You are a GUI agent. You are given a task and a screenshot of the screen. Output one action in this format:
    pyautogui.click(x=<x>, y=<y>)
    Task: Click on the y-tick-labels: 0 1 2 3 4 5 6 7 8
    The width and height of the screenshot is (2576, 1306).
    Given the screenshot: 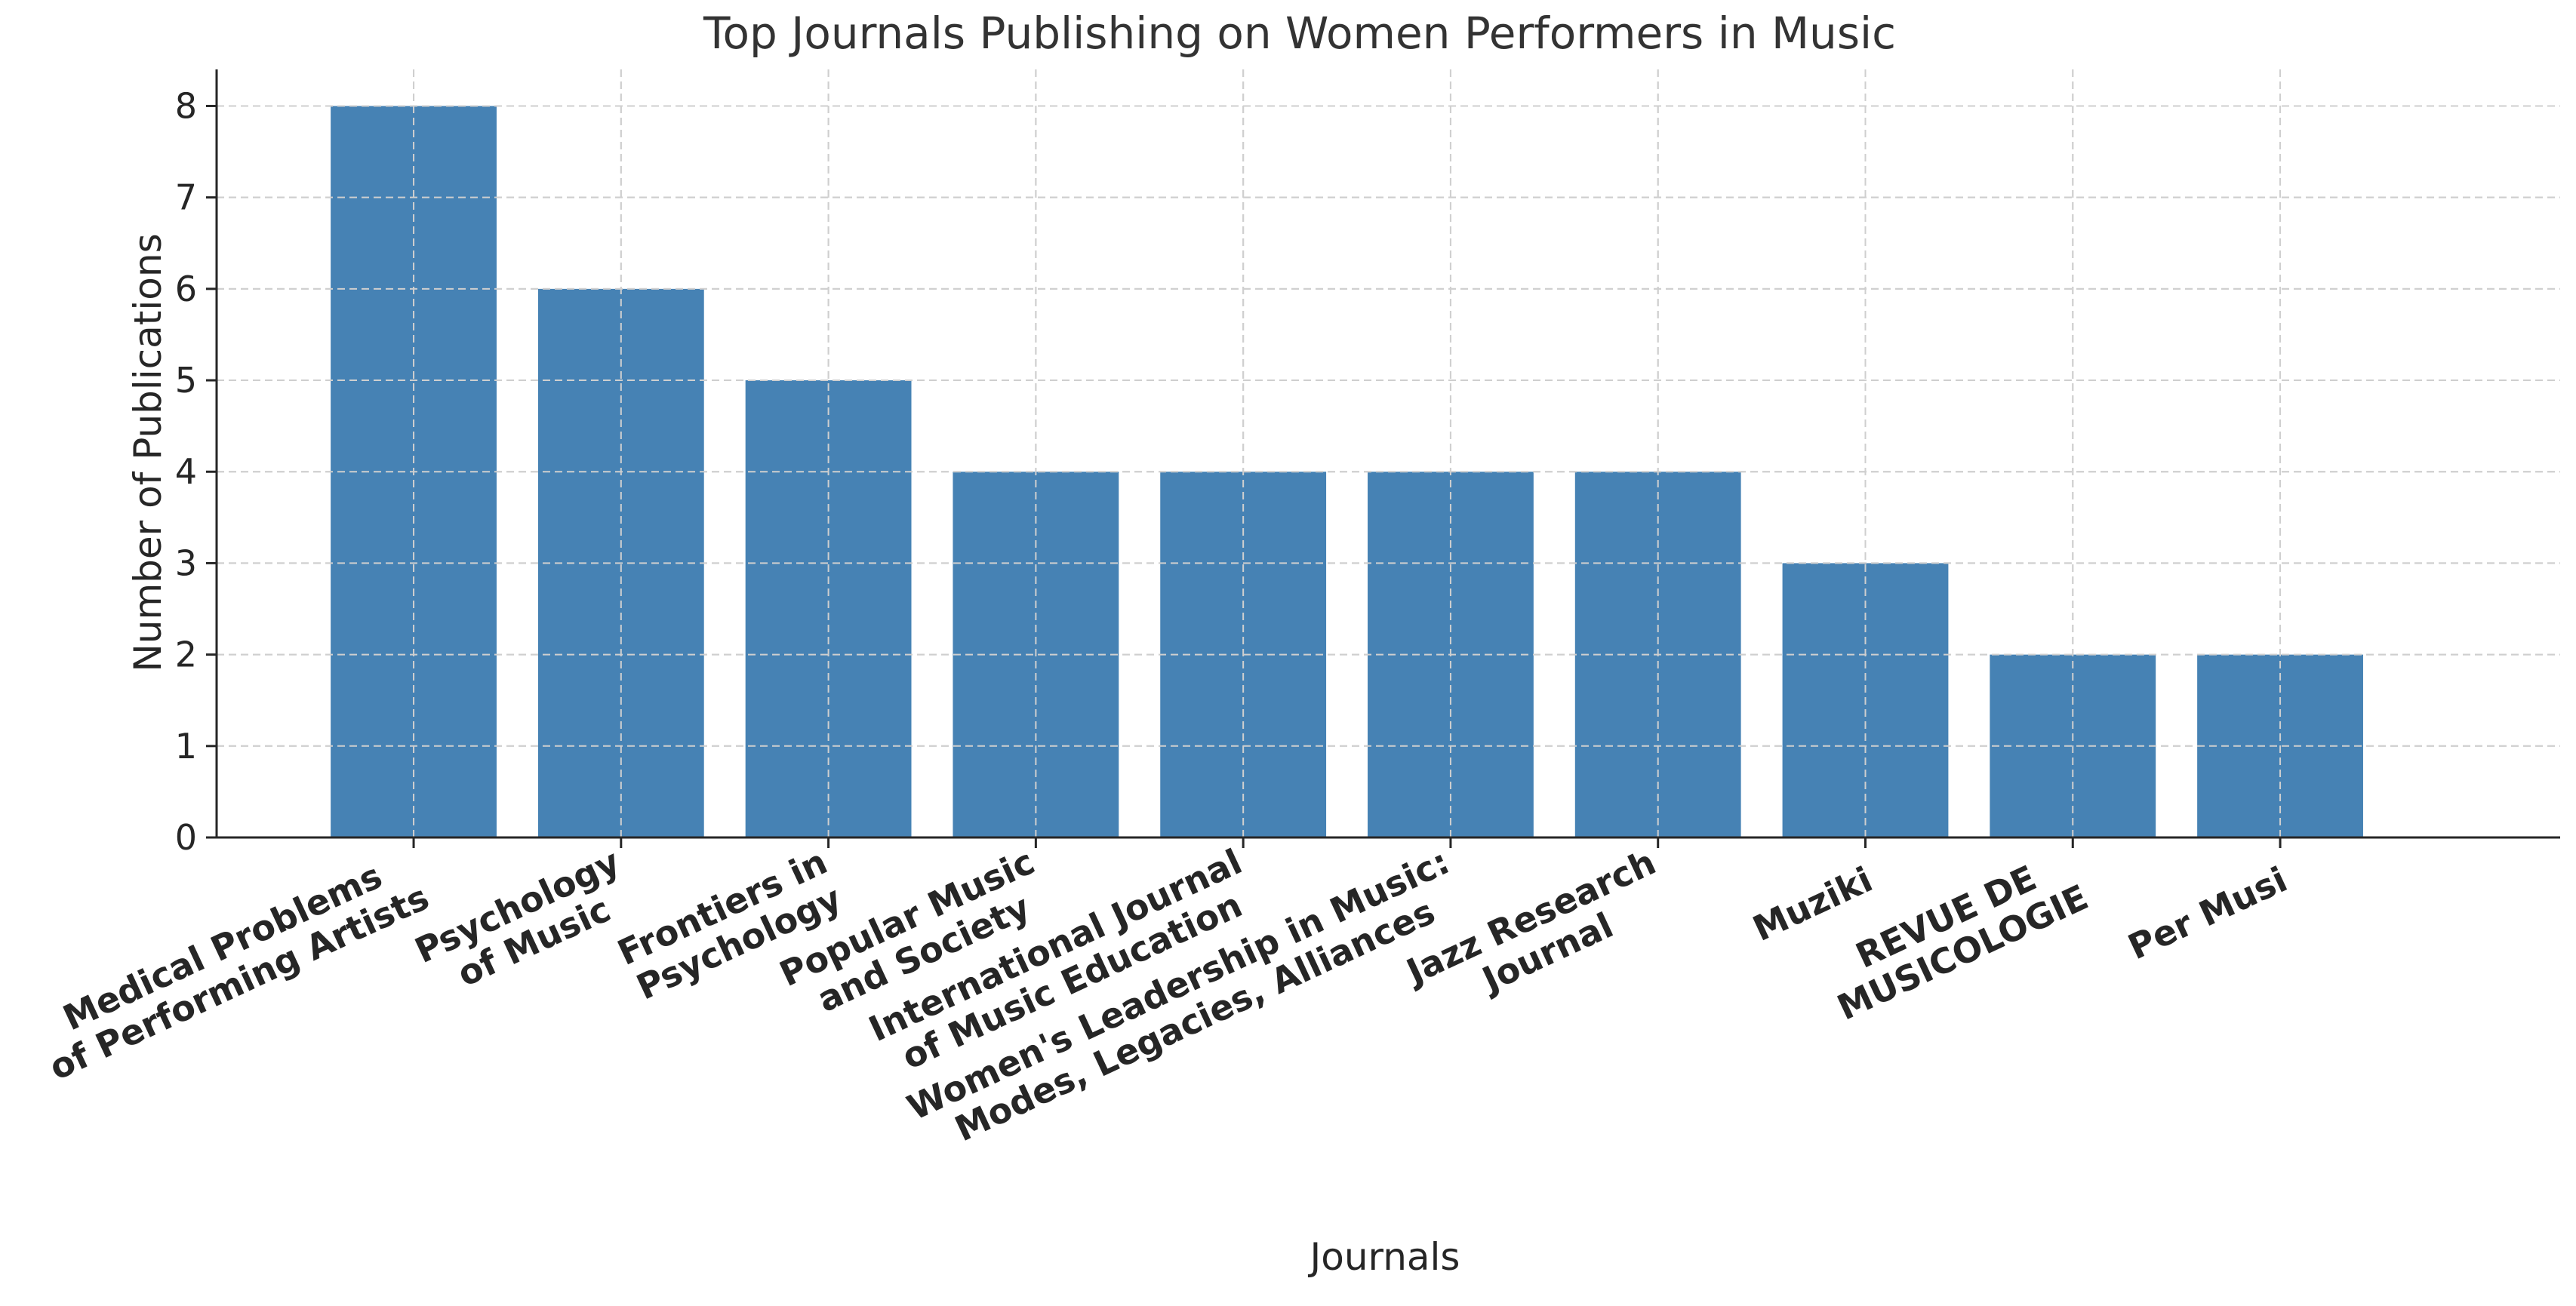 What is the action you would take?
    pyautogui.click(x=186, y=471)
    